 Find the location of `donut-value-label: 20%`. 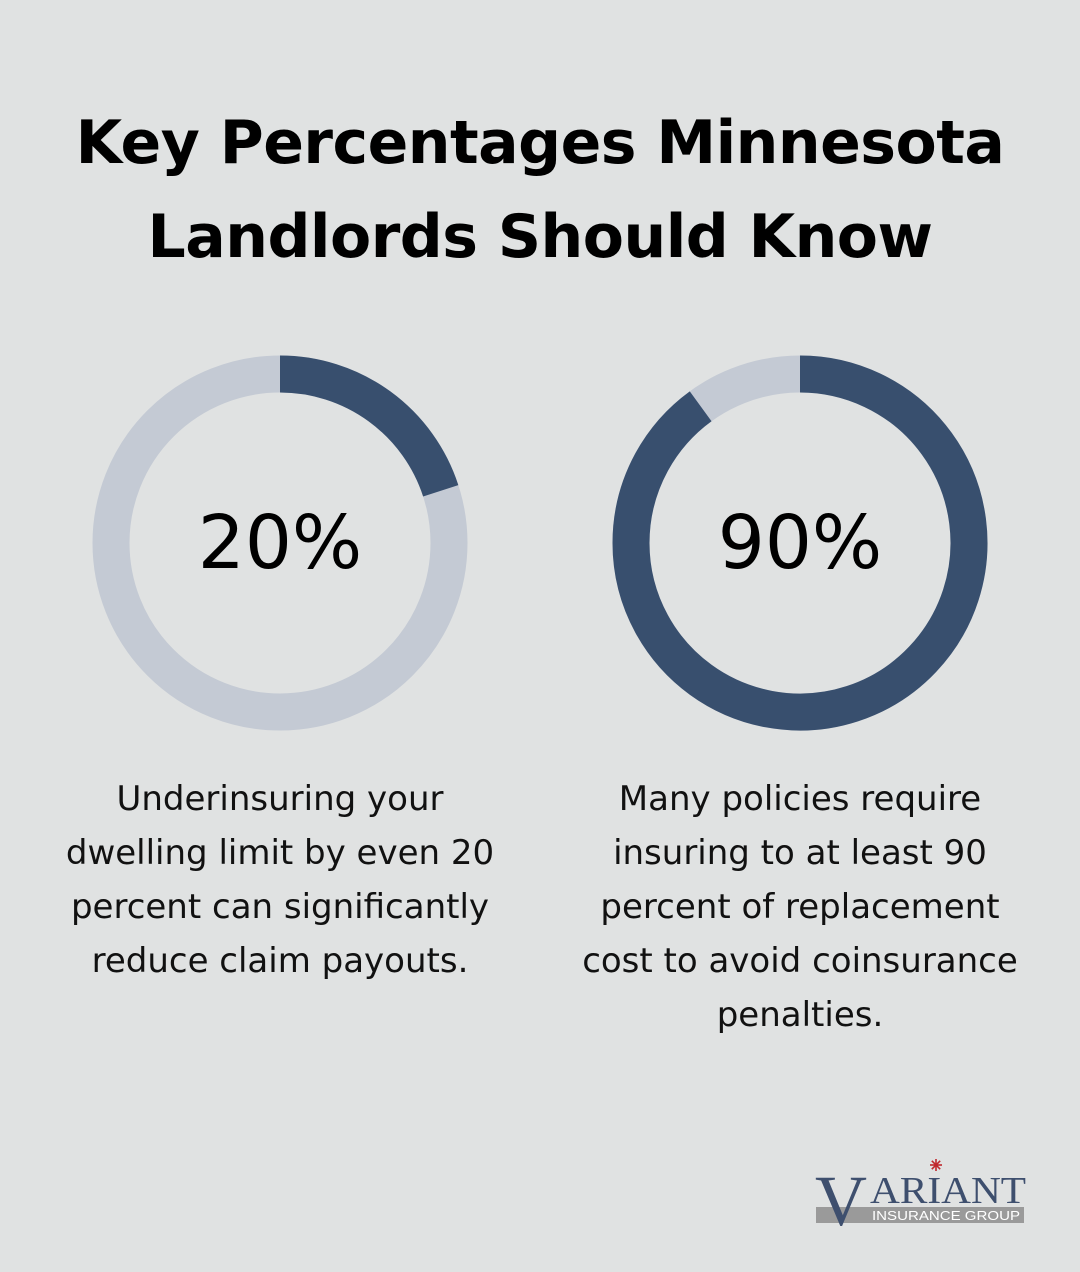

donut-value-label: 20% is located at coordinates (280, 543).